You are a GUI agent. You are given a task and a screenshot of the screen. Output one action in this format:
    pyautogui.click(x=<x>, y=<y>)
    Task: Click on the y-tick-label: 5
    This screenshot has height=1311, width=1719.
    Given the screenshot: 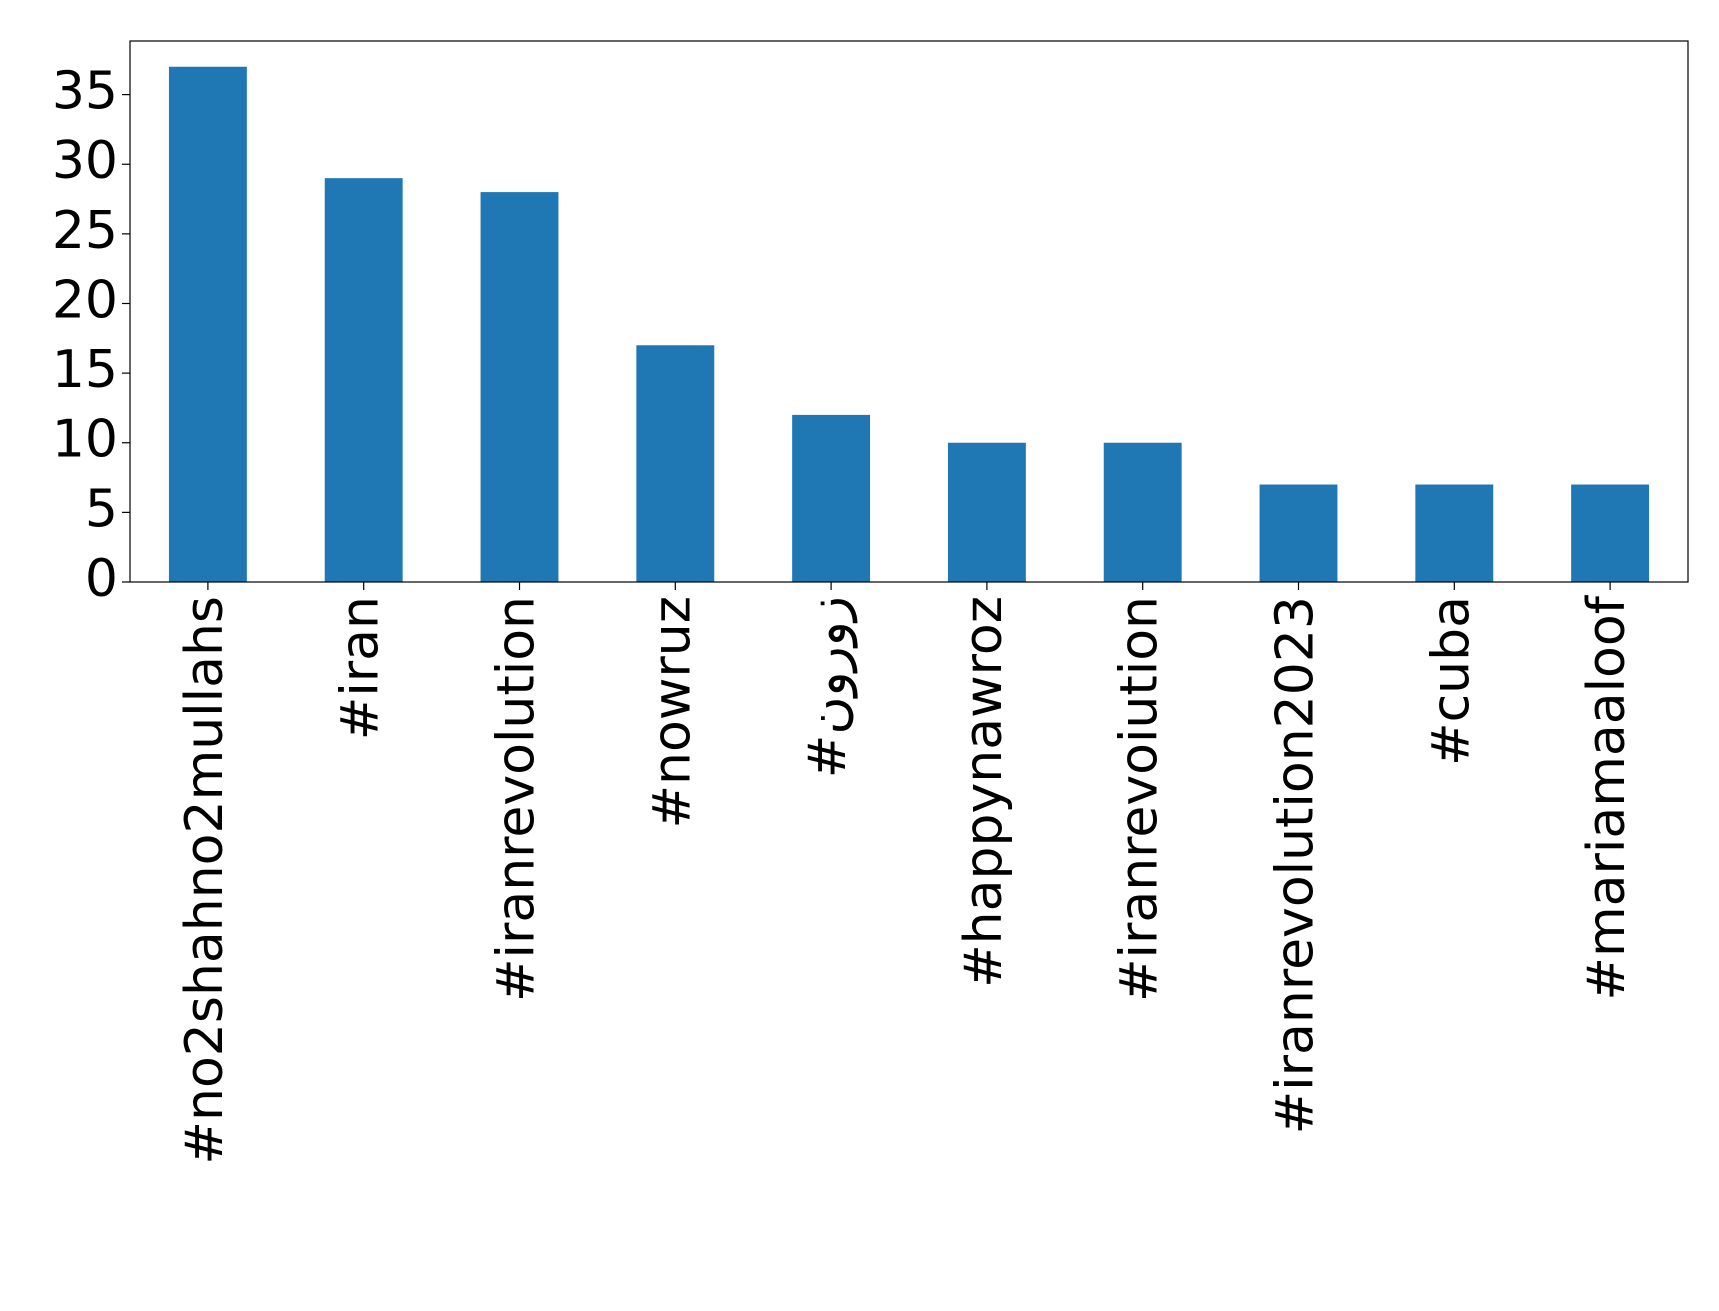 What is the action you would take?
    pyautogui.click(x=101, y=509)
    